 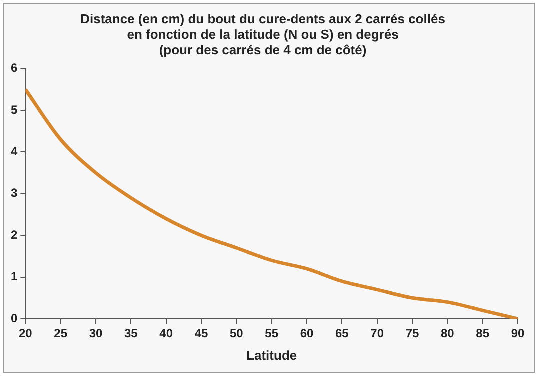 What do you see at coordinates (14, 68) in the screenshot?
I see `y-tick-label: 6` at bounding box center [14, 68].